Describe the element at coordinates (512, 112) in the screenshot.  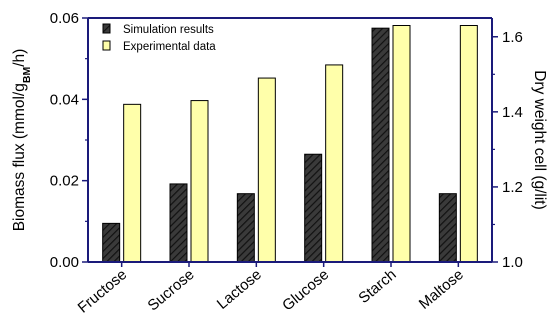
I see `right-tick-label: 1.4` at that location.